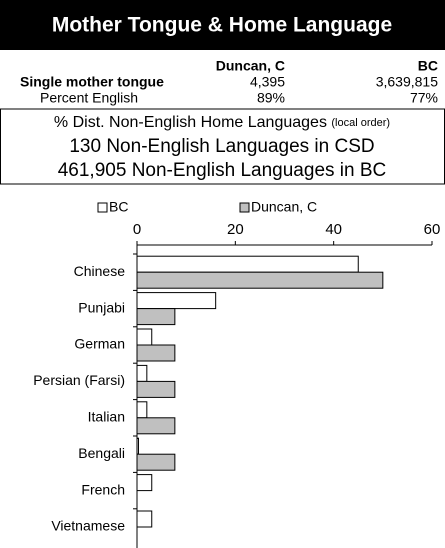 The image size is (445, 548). What do you see at coordinates (407, 82) in the screenshot?
I see `cell: 3,639,815` at bounding box center [407, 82].